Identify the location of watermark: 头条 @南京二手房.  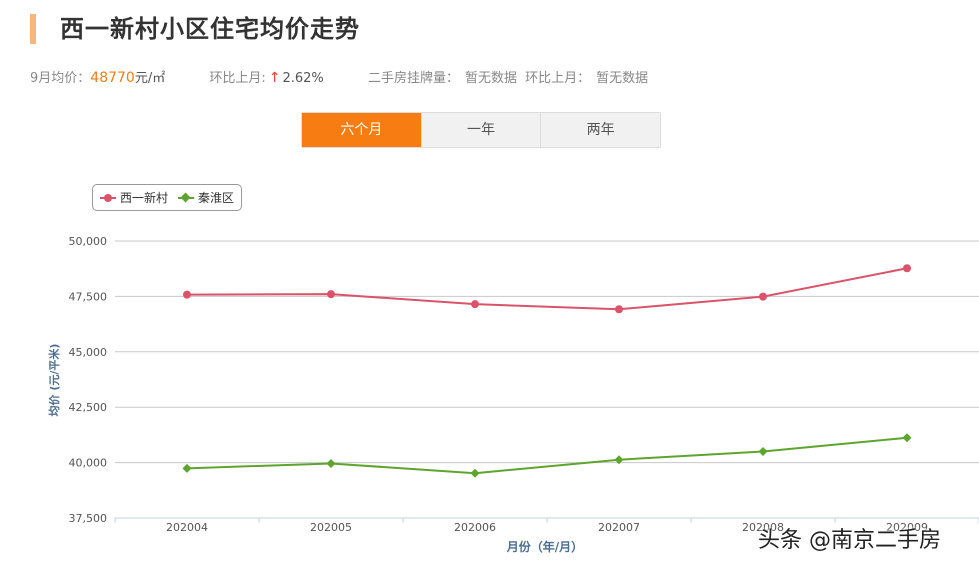
(849, 540).